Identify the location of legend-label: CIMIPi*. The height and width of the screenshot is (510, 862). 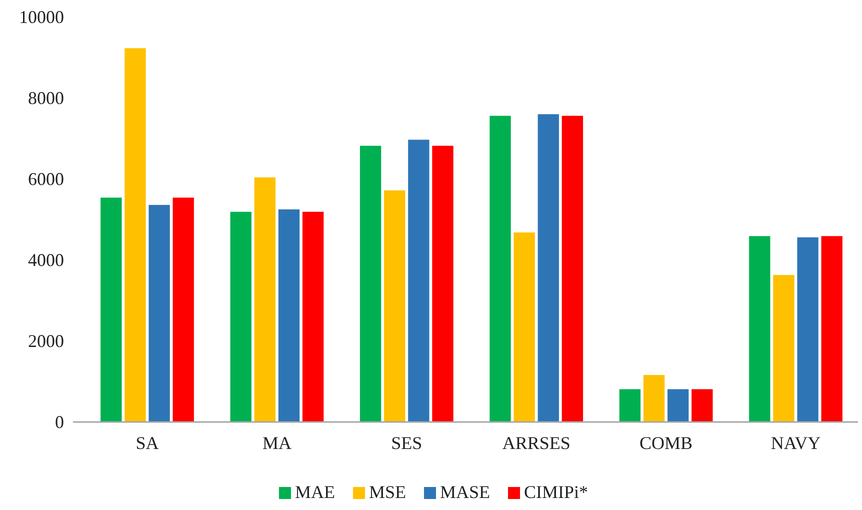
(556, 492).